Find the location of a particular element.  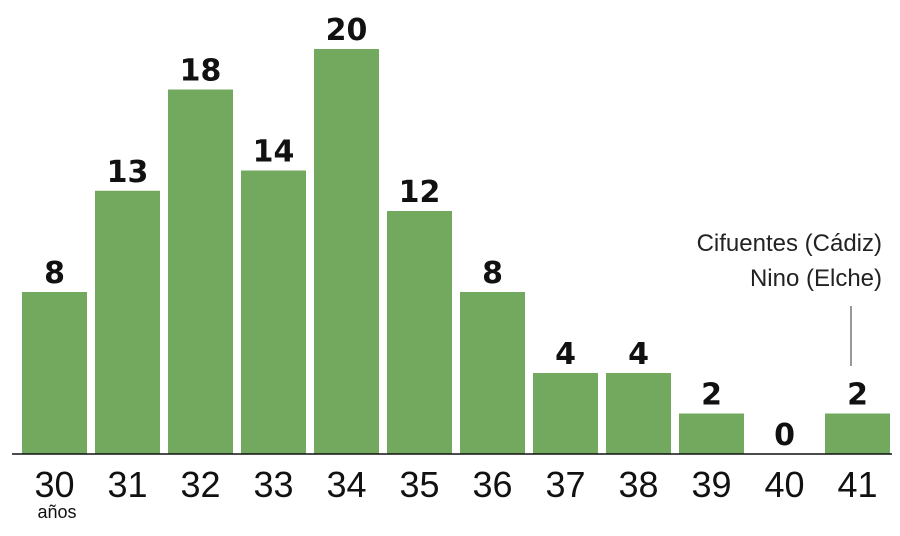

value-label-35: 12 is located at coordinates (420, 192).